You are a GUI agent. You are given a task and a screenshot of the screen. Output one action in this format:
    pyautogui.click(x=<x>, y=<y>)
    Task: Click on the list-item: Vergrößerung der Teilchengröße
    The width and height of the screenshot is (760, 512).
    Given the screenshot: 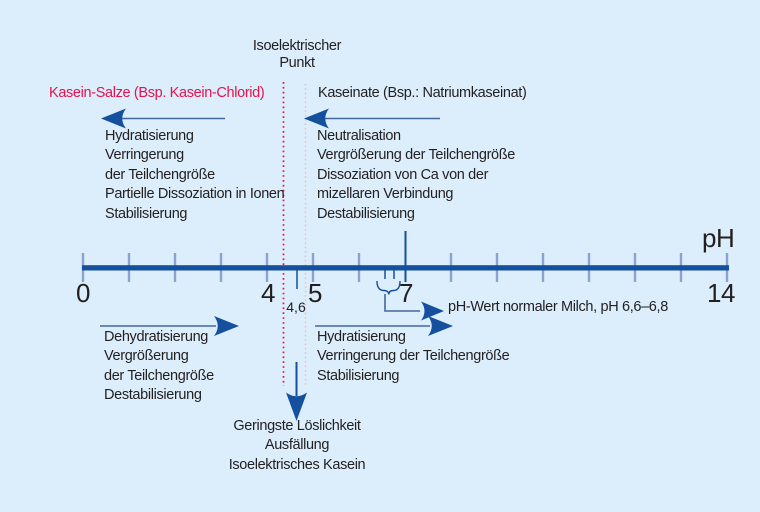 What is the action you would take?
    pyautogui.click(x=416, y=155)
    